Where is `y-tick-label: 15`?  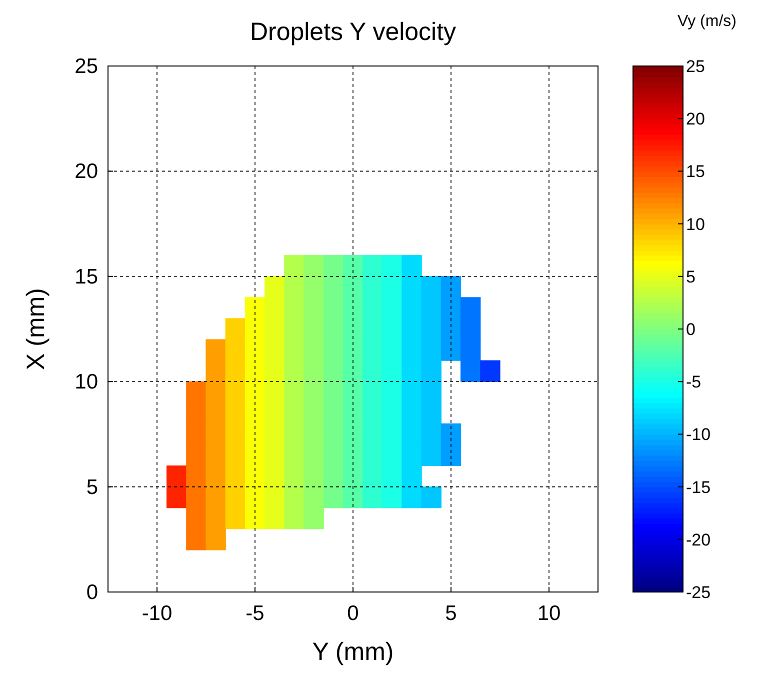
y-tick-label: 15 is located at coordinates (86, 276).